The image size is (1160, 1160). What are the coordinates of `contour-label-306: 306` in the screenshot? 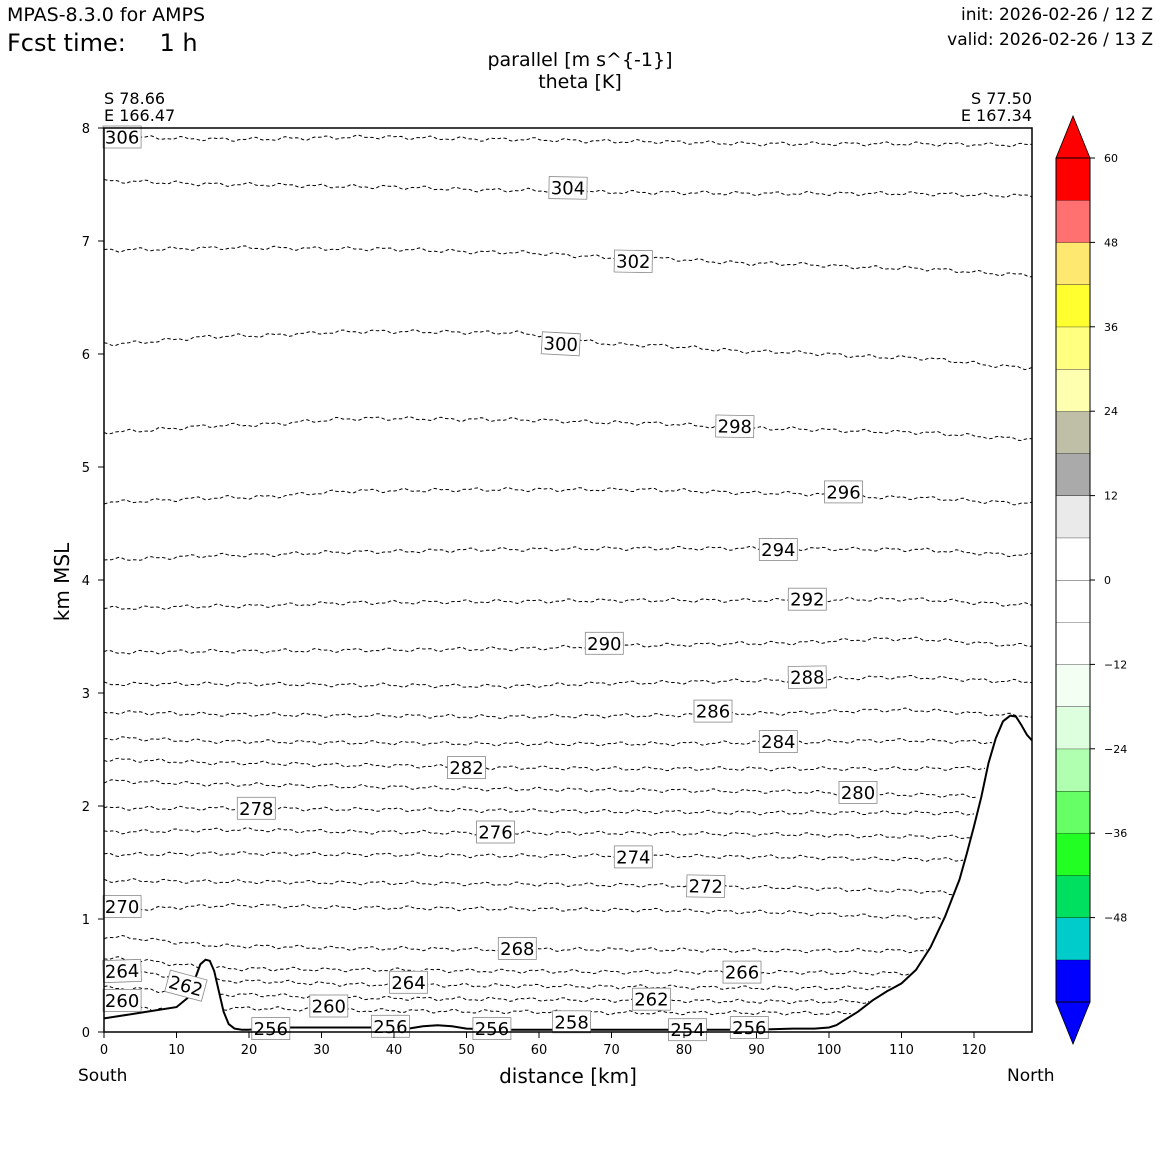 It's located at (122, 137).